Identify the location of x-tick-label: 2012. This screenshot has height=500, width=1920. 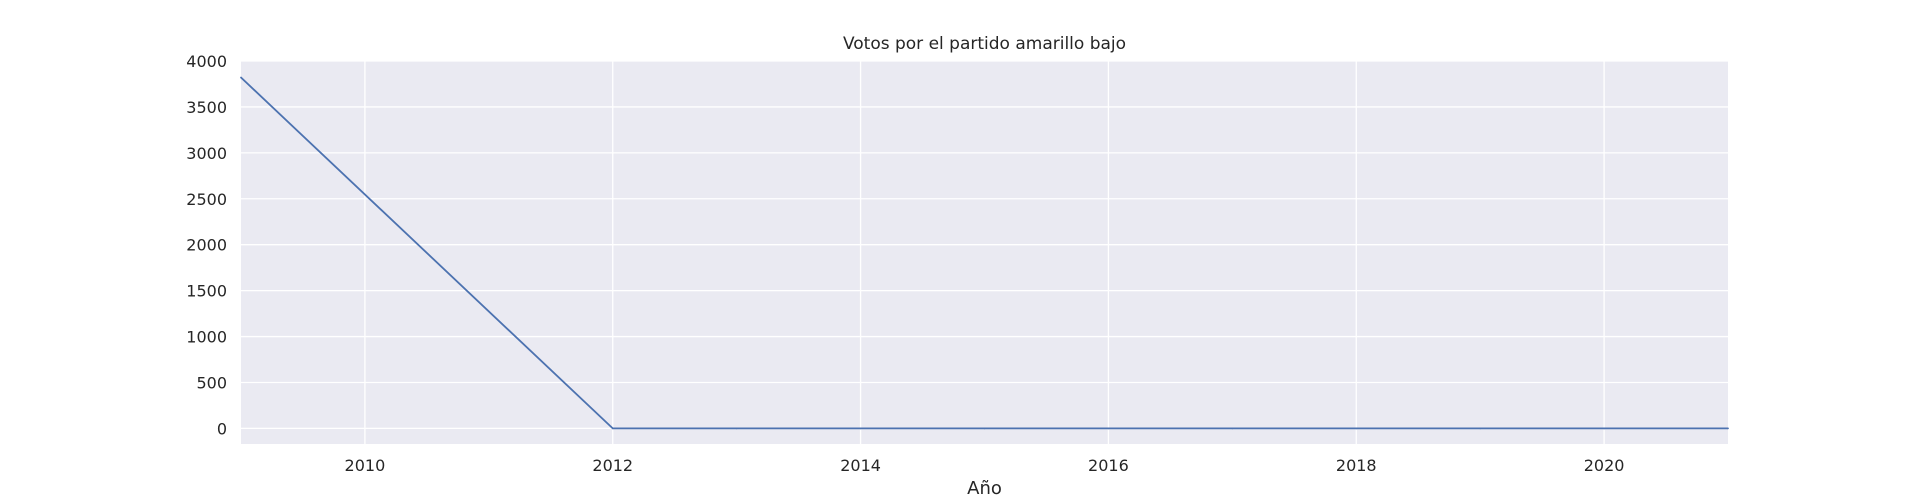
(612, 465).